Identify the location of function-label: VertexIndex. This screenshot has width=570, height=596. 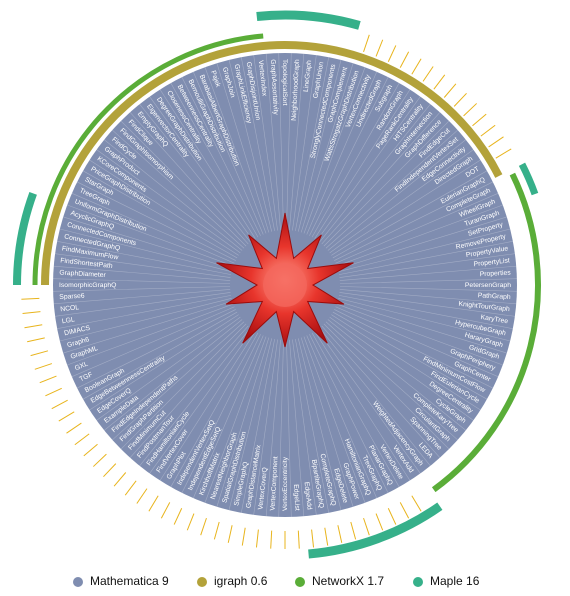
(262, 78).